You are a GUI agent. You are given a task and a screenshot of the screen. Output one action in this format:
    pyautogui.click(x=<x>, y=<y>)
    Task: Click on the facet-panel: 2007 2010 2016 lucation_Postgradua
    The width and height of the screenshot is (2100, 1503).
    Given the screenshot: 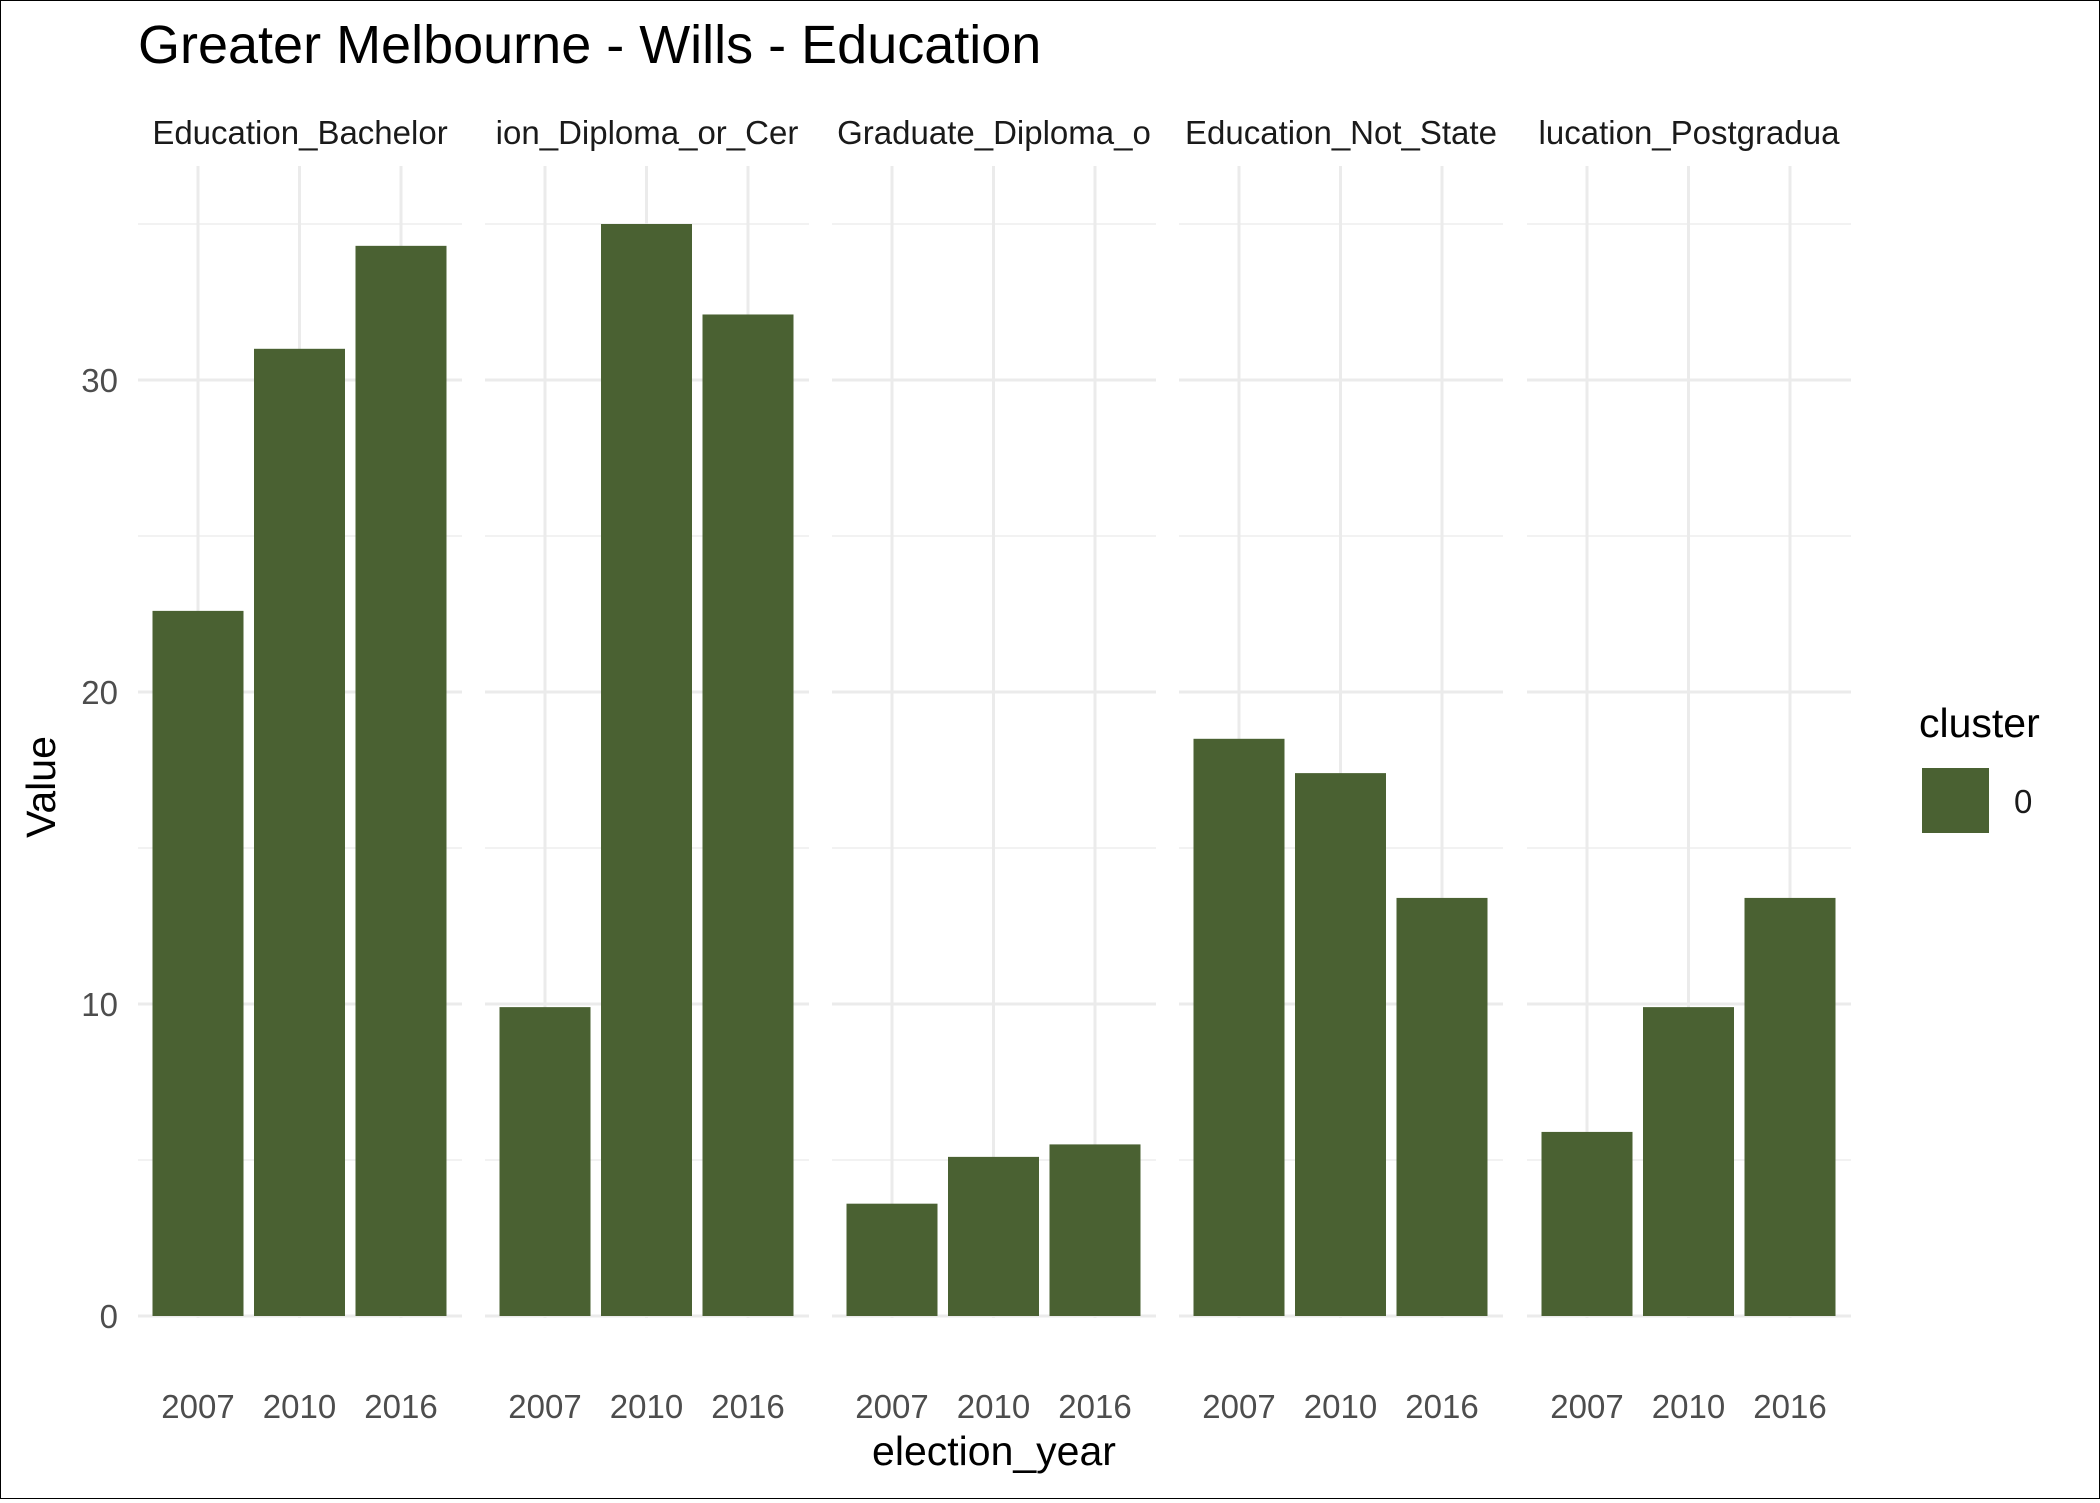 What is the action you would take?
    pyautogui.click(x=1689, y=769)
    